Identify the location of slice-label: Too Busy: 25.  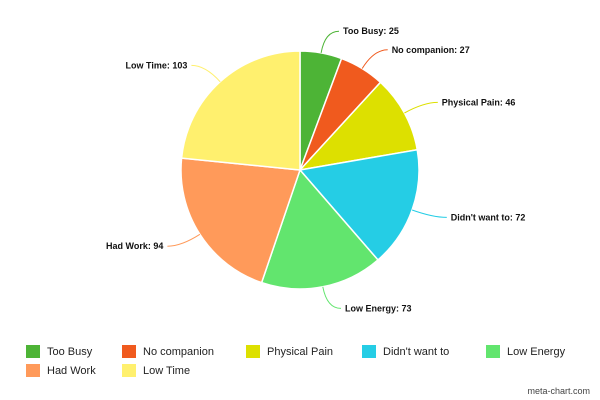
(371, 31).